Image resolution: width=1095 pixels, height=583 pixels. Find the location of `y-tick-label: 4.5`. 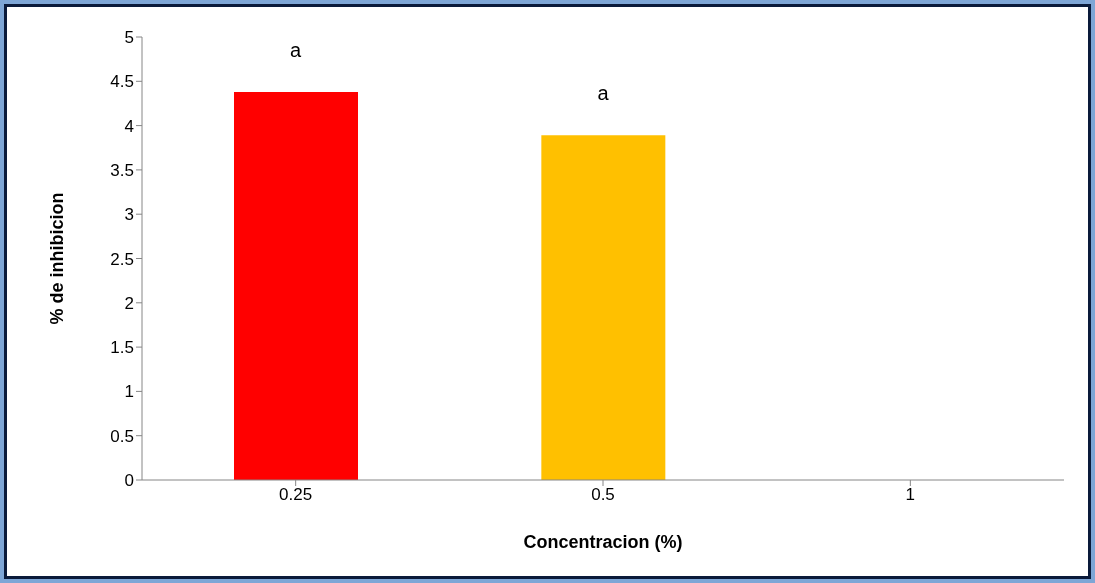

y-tick-label: 4.5 is located at coordinates (122, 82).